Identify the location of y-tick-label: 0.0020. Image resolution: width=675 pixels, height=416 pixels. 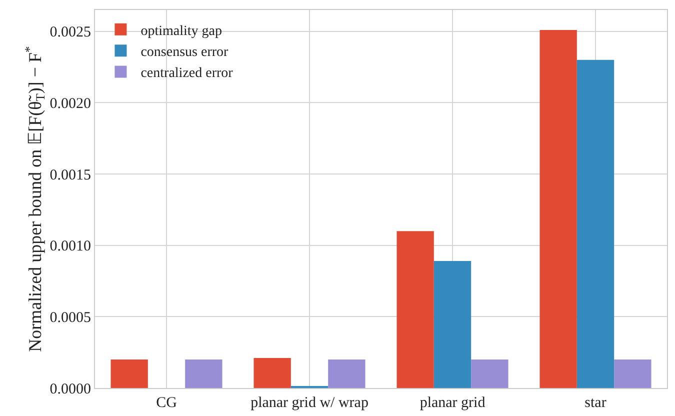
(70, 104).